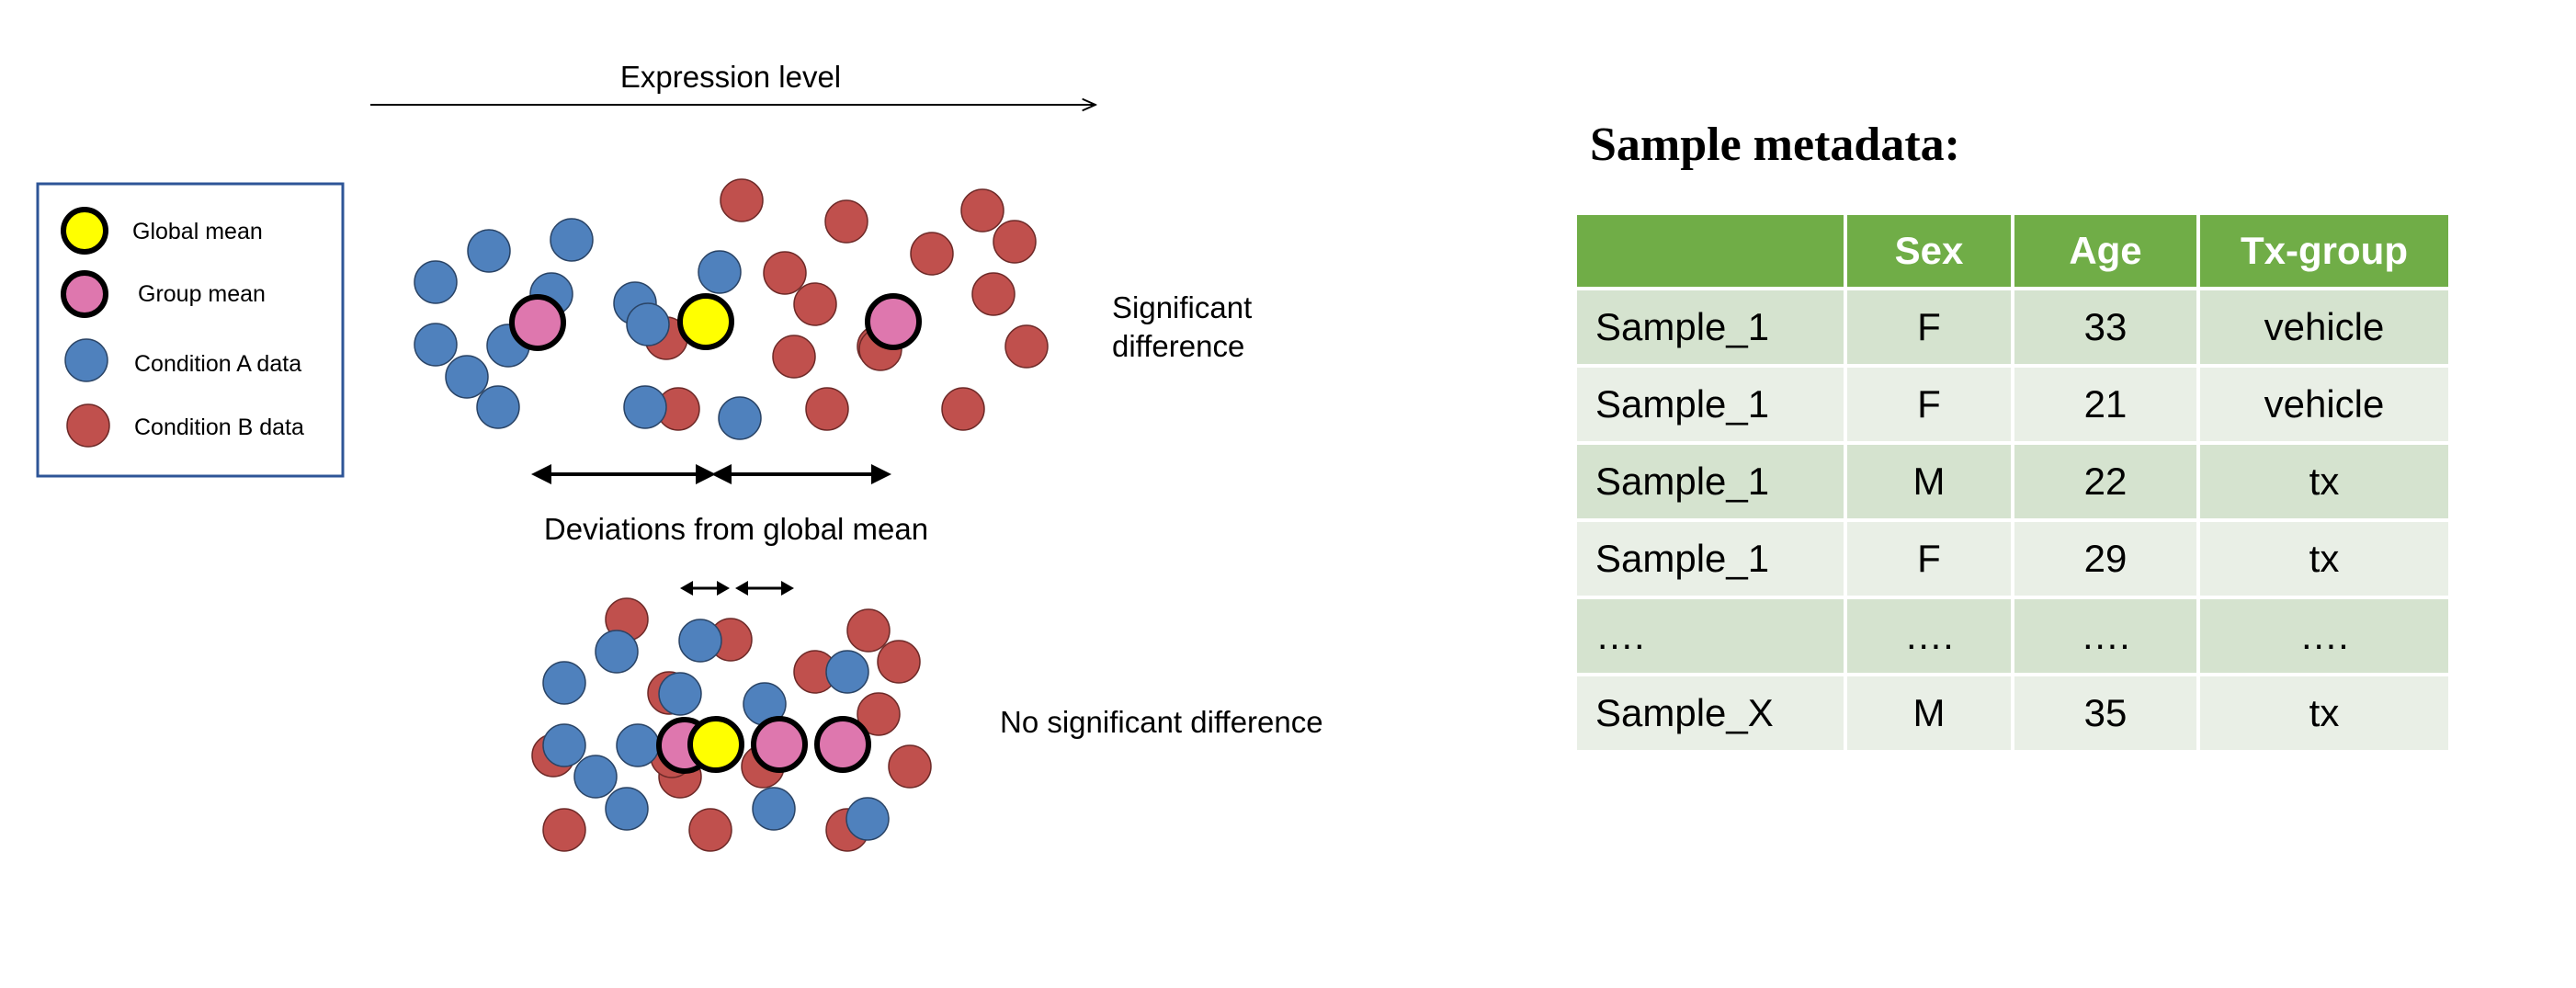  I want to click on tx-group-cell: …., so click(2324, 636).